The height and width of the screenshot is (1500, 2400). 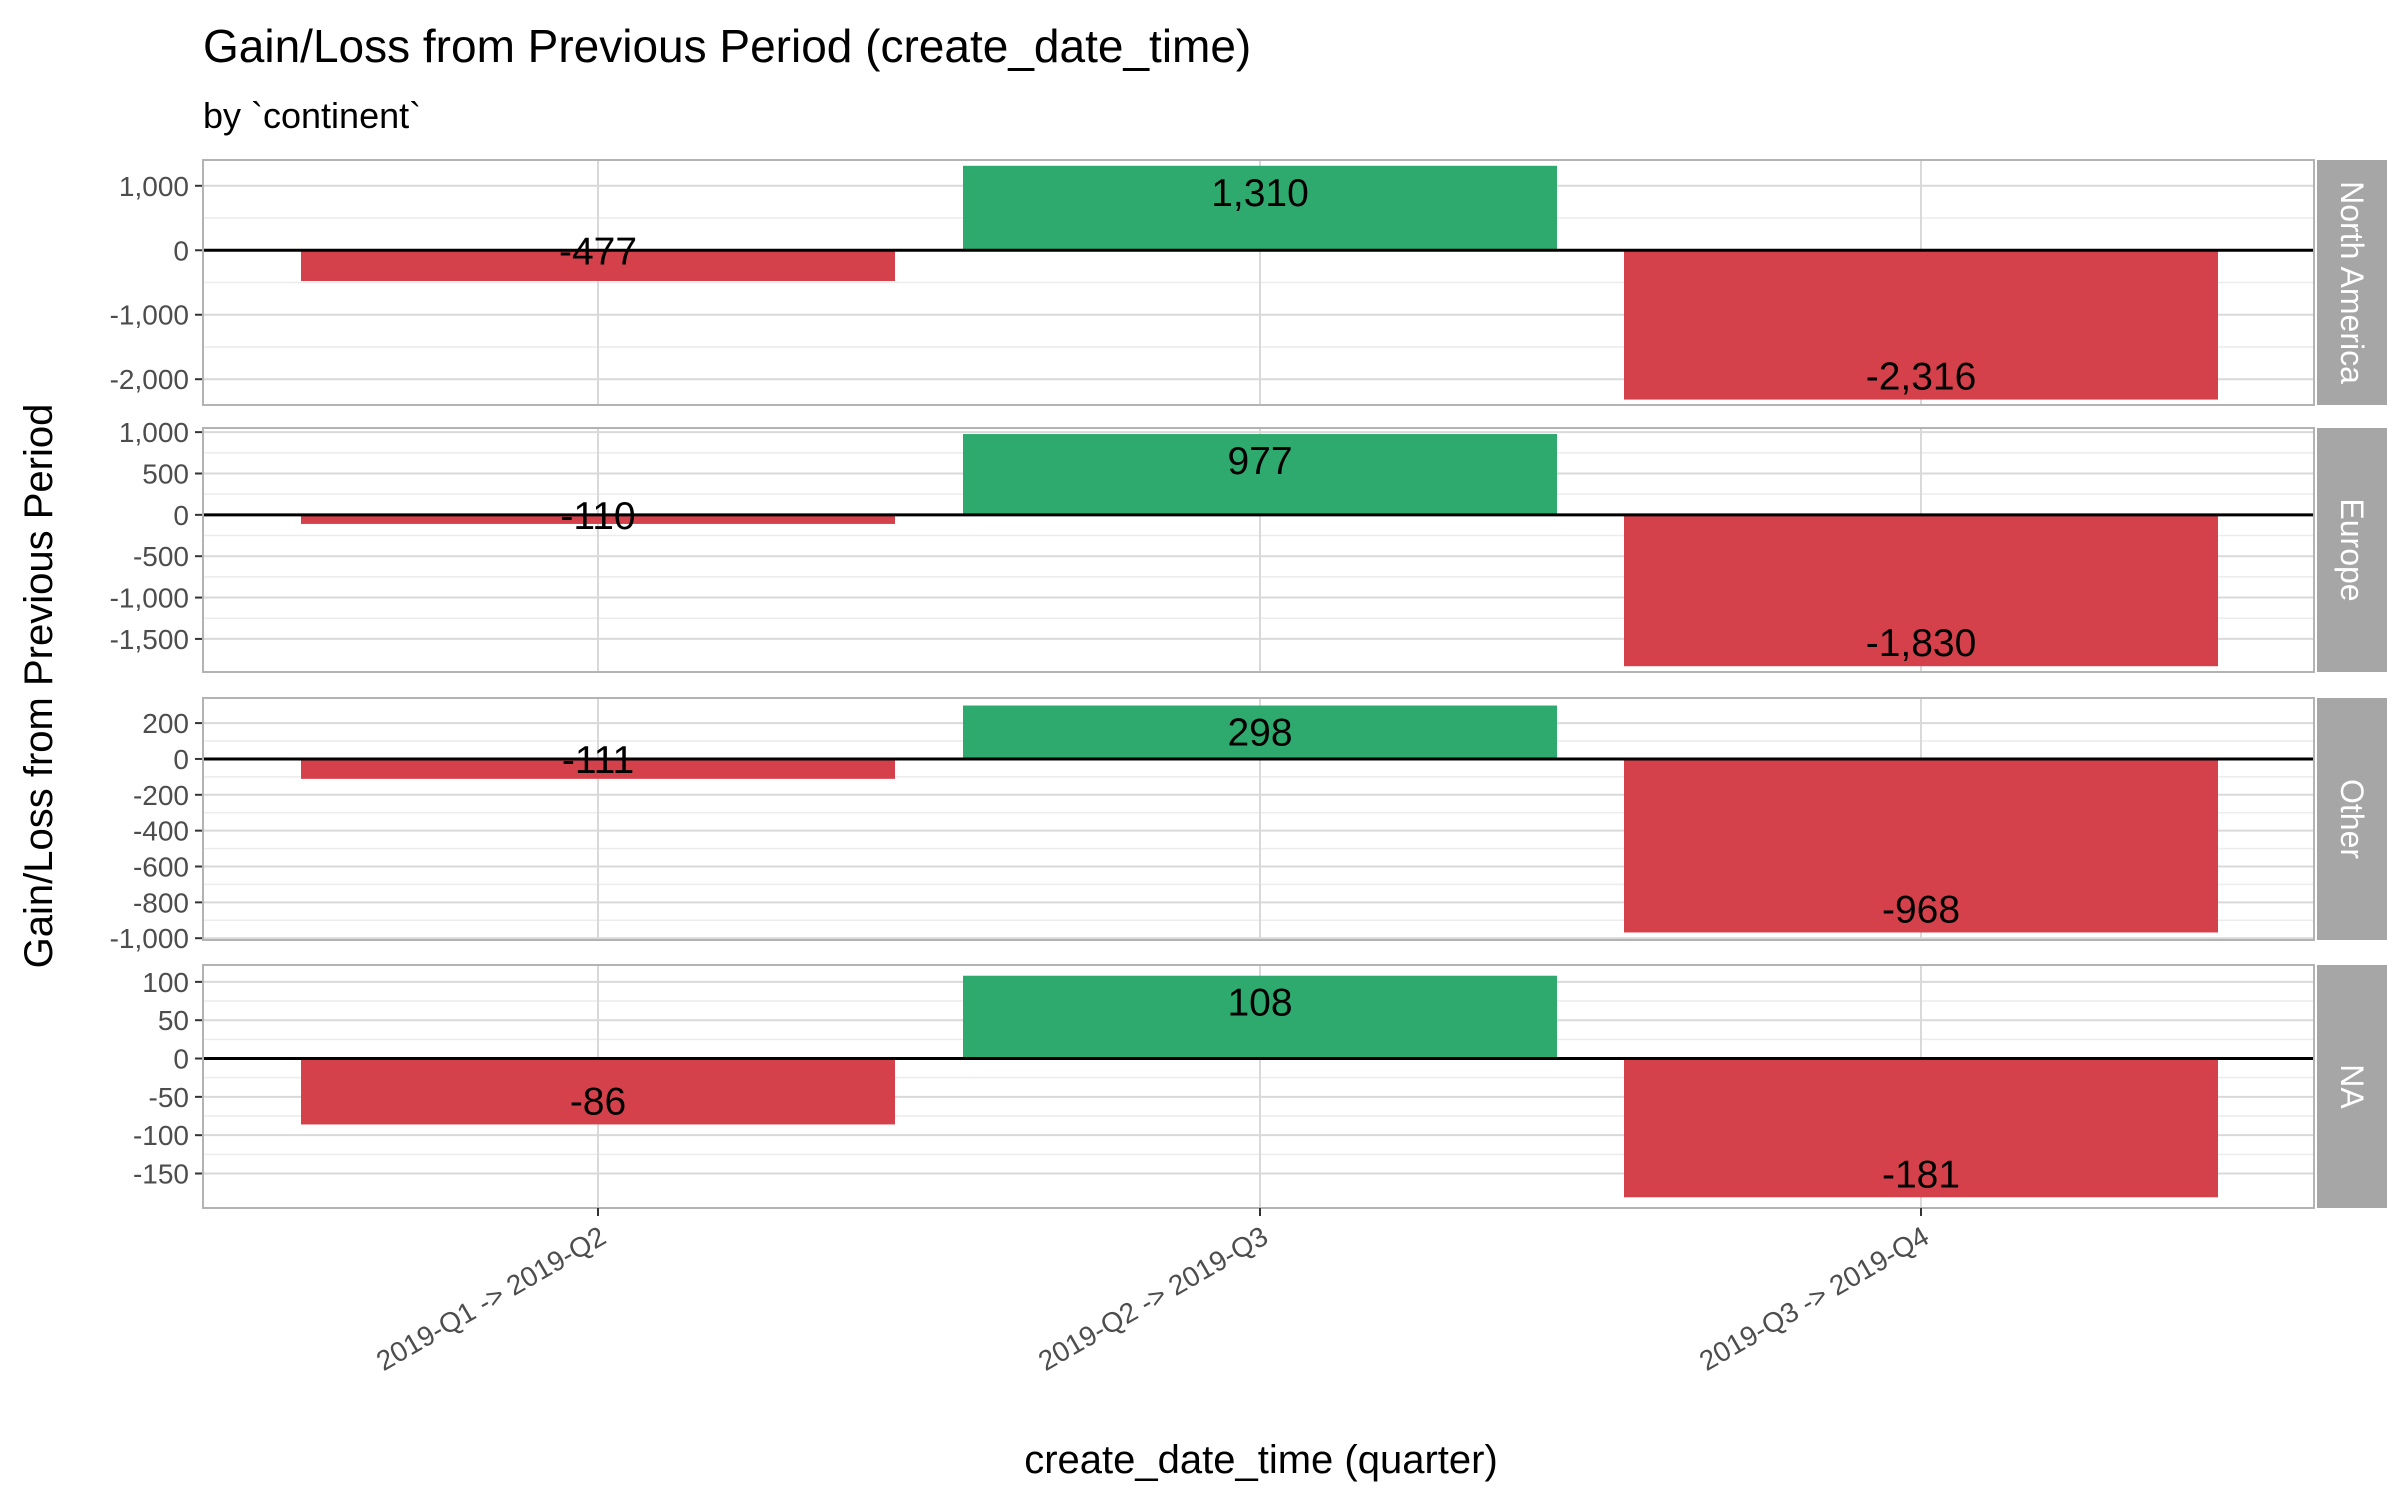 I want to click on bar-value-label: -111, so click(x=598, y=760).